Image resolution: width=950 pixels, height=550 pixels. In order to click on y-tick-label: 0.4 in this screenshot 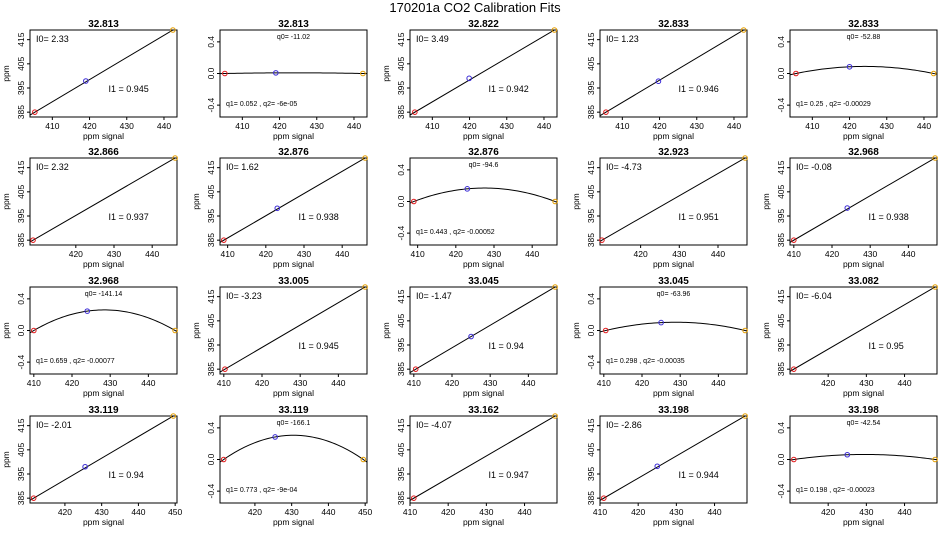, I will do `click(591, 299)`.